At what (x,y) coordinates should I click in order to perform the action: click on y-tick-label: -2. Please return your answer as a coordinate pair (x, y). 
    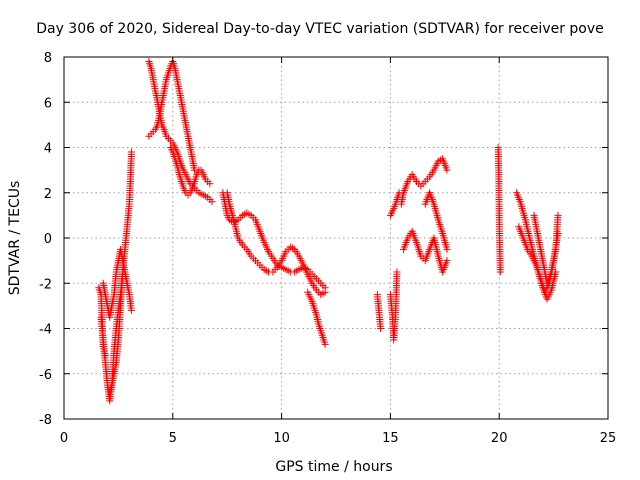
    Looking at the image, I should click on (45, 284).